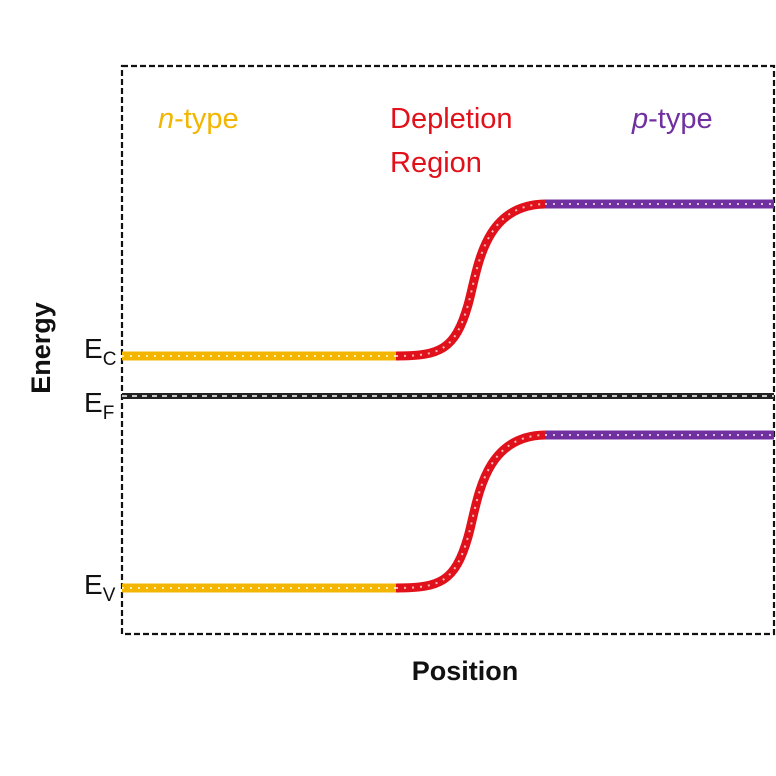  What do you see at coordinates (470, 511) in the screenshot?
I see `valence-depletion-curve` at bounding box center [470, 511].